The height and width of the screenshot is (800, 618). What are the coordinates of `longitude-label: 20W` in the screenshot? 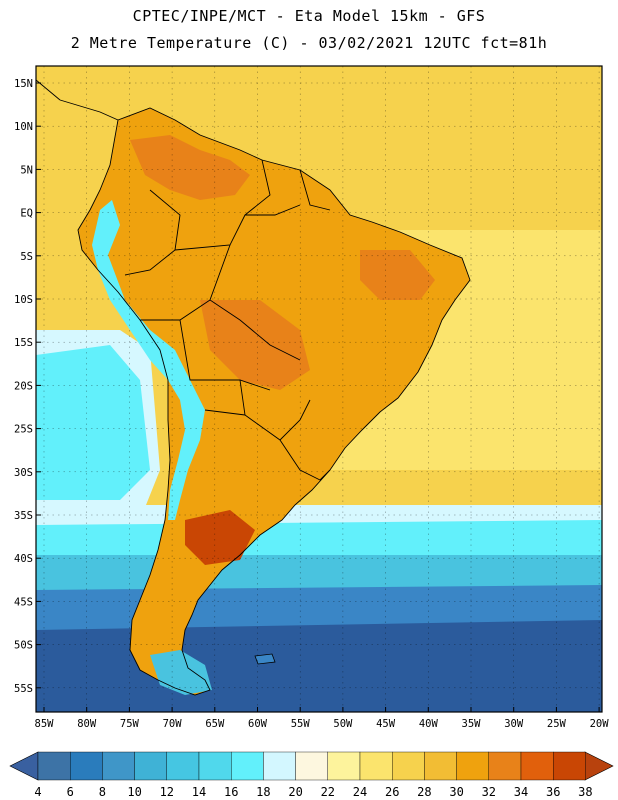 It's located at (600, 724).